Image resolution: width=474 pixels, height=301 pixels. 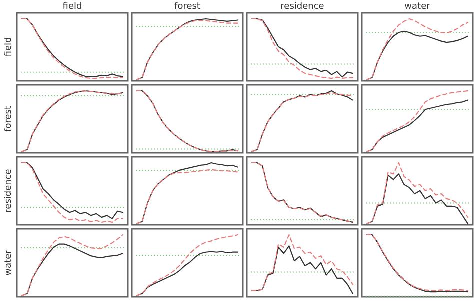 I want to click on chart-title: forest, so click(x=187, y=7).